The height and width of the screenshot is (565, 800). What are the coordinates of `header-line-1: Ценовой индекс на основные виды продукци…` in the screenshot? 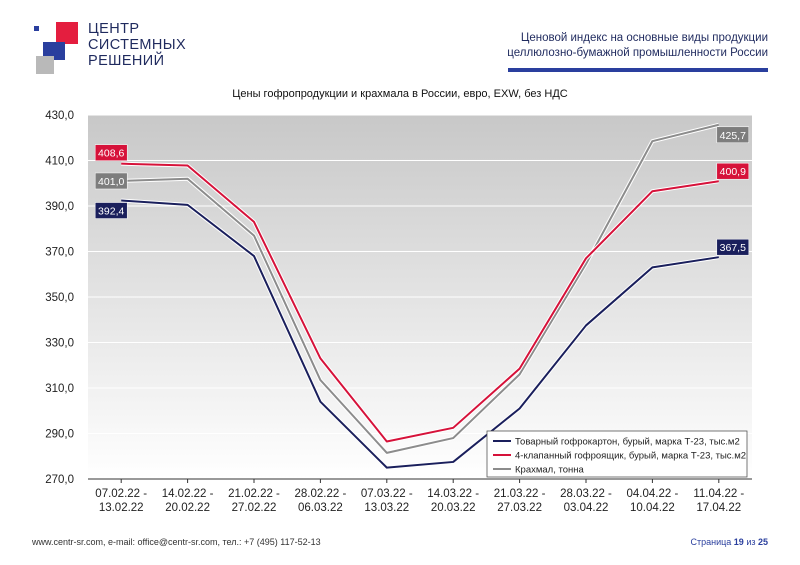 It's located at (644, 38).